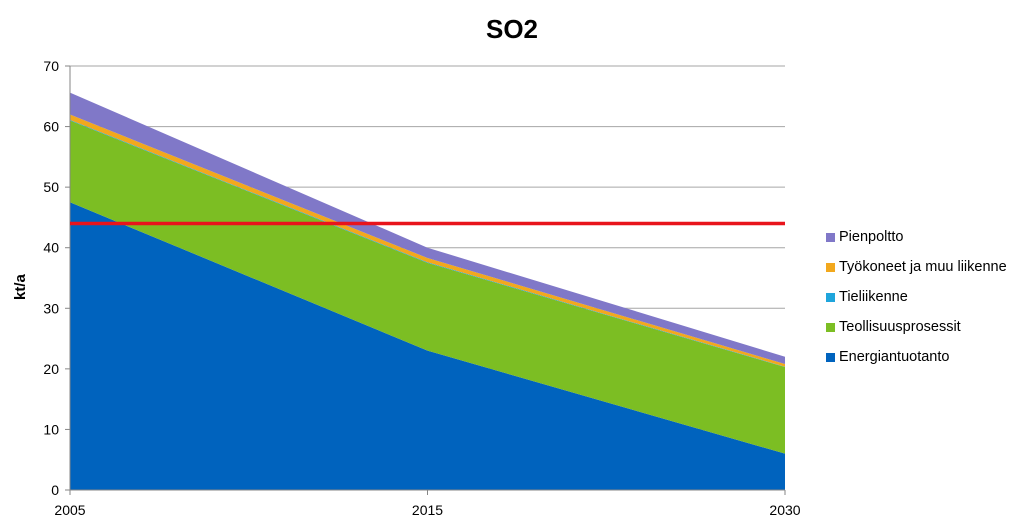 The width and height of the screenshot is (1024, 530). Describe the element at coordinates (923, 267) in the screenshot. I see `legend-label: Työkoneet ja muu liikenne` at that location.